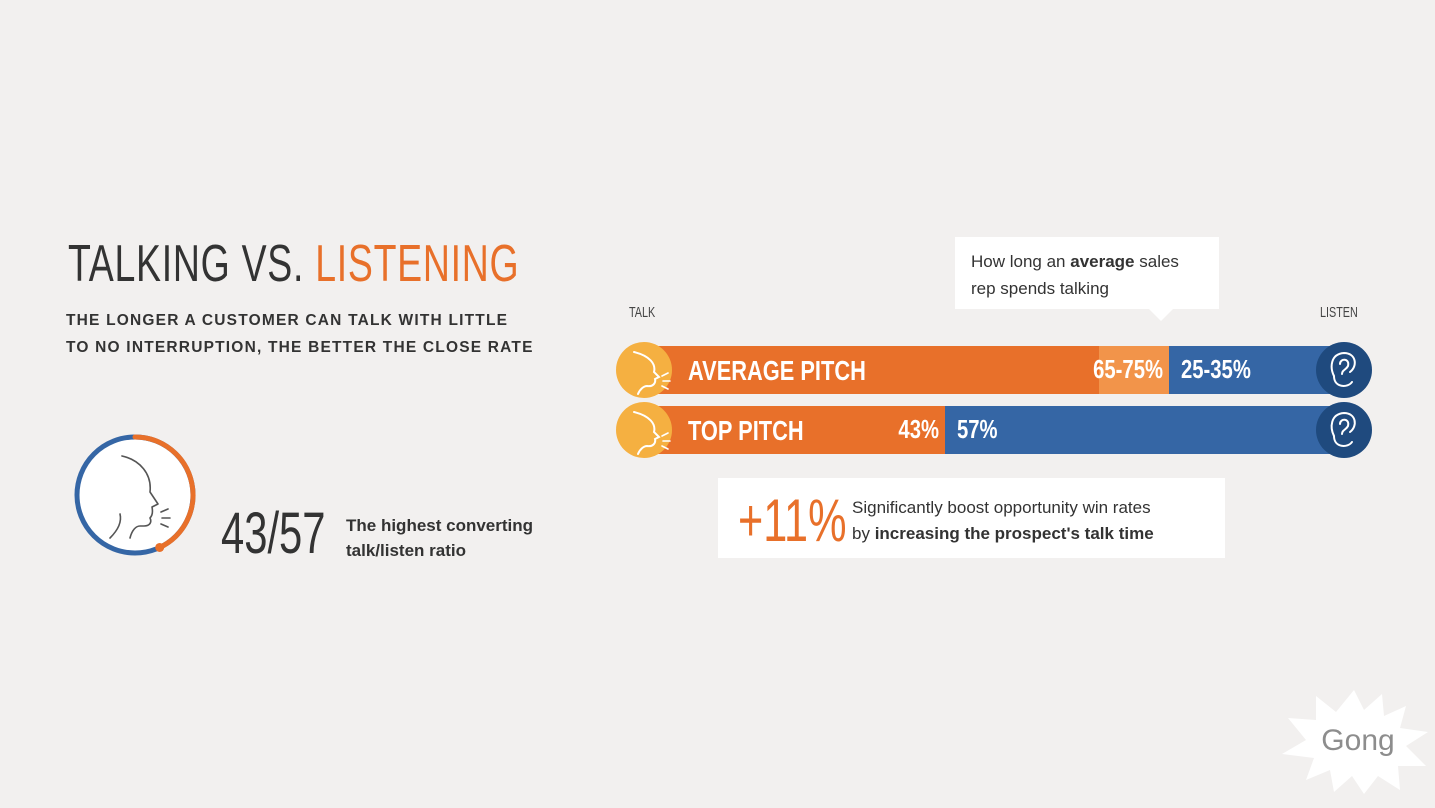 Image resolution: width=1435 pixels, height=808 pixels. Describe the element at coordinates (160, 547) in the screenshot. I see `ring-end-dot` at that location.